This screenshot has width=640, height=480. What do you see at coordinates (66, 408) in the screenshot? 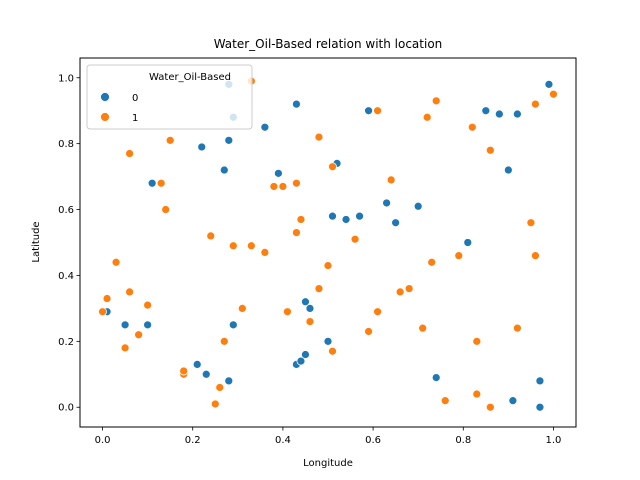
I see `y-tick-label: 0.0` at bounding box center [66, 408].